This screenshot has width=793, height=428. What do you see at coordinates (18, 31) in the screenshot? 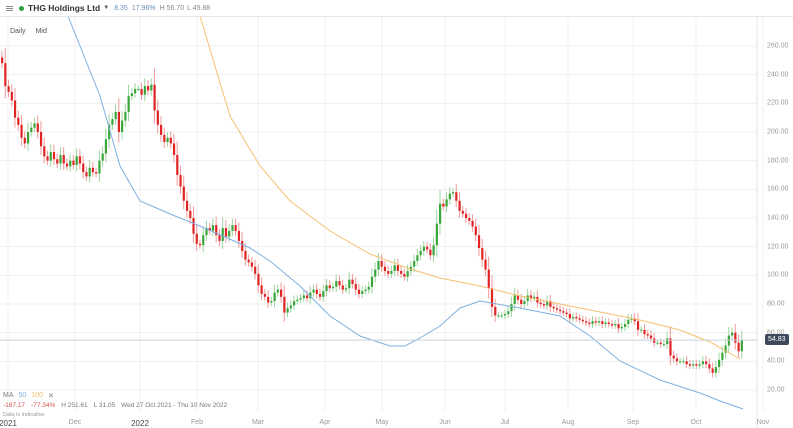
I see `interval-selector: Daily` at bounding box center [18, 31].